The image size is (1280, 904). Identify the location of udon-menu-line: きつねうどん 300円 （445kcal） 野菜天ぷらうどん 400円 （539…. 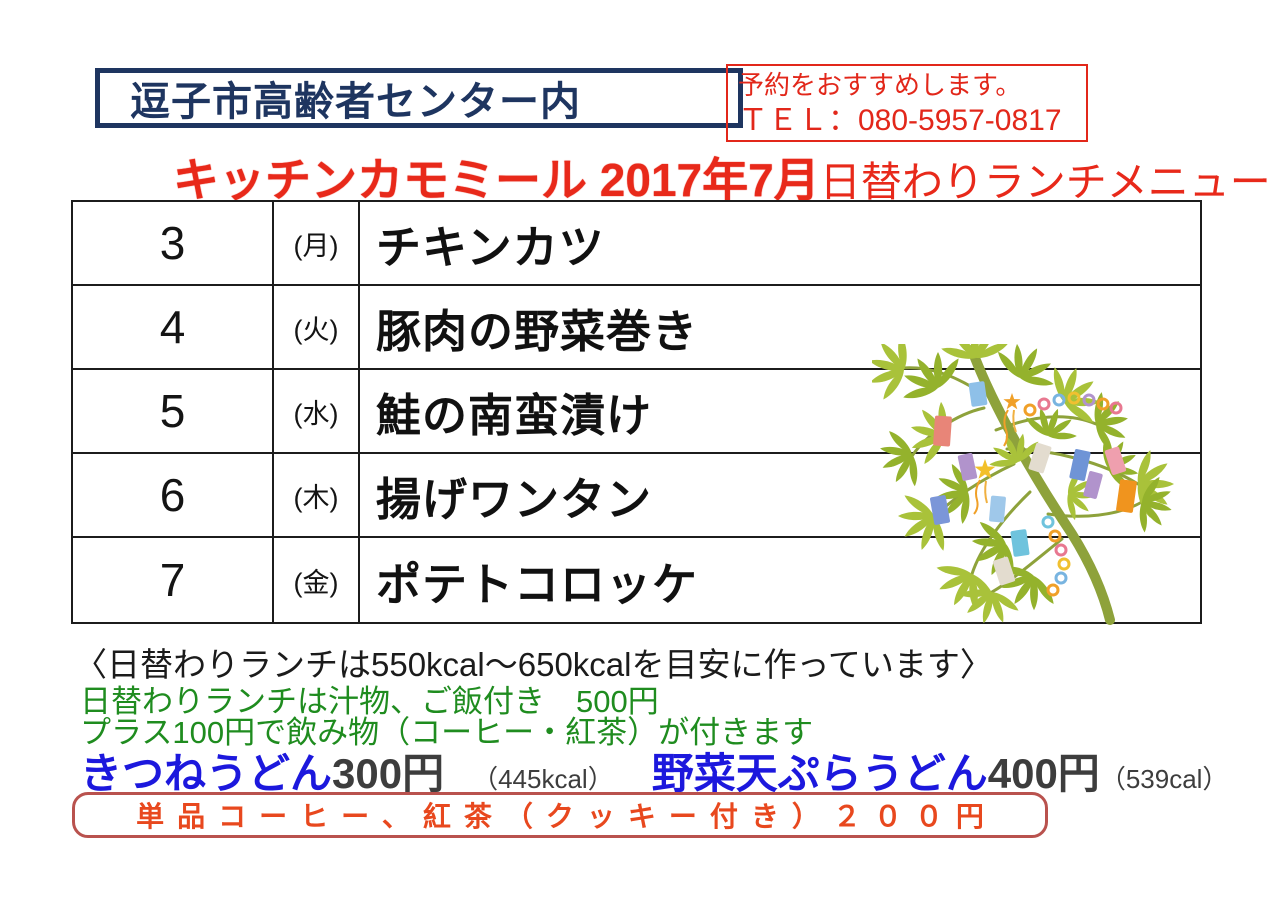
(654, 770).